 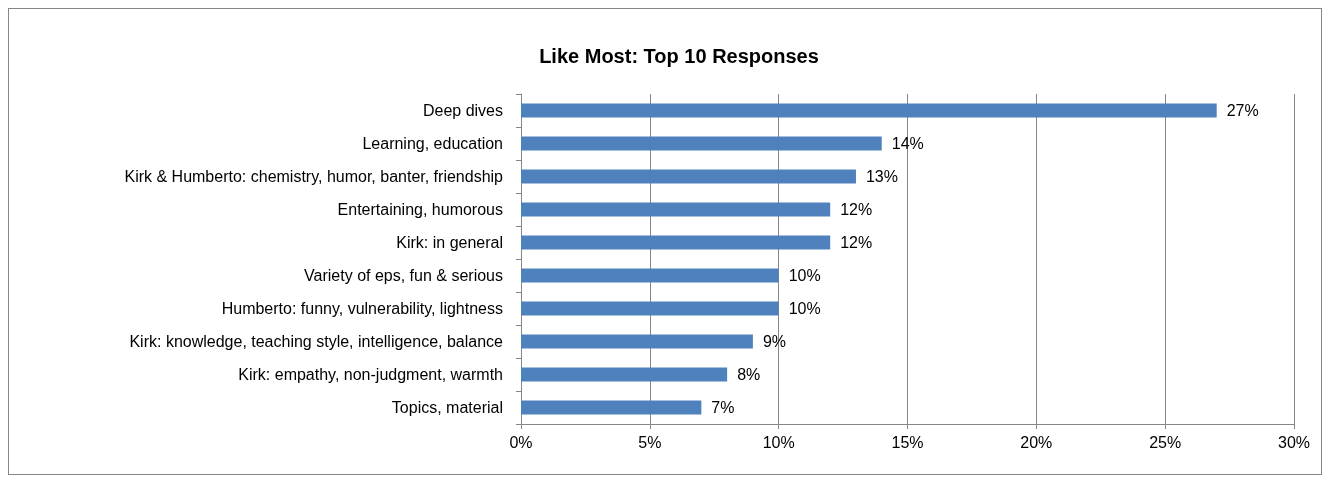 I want to click on data-label: 8%, so click(x=749, y=374).